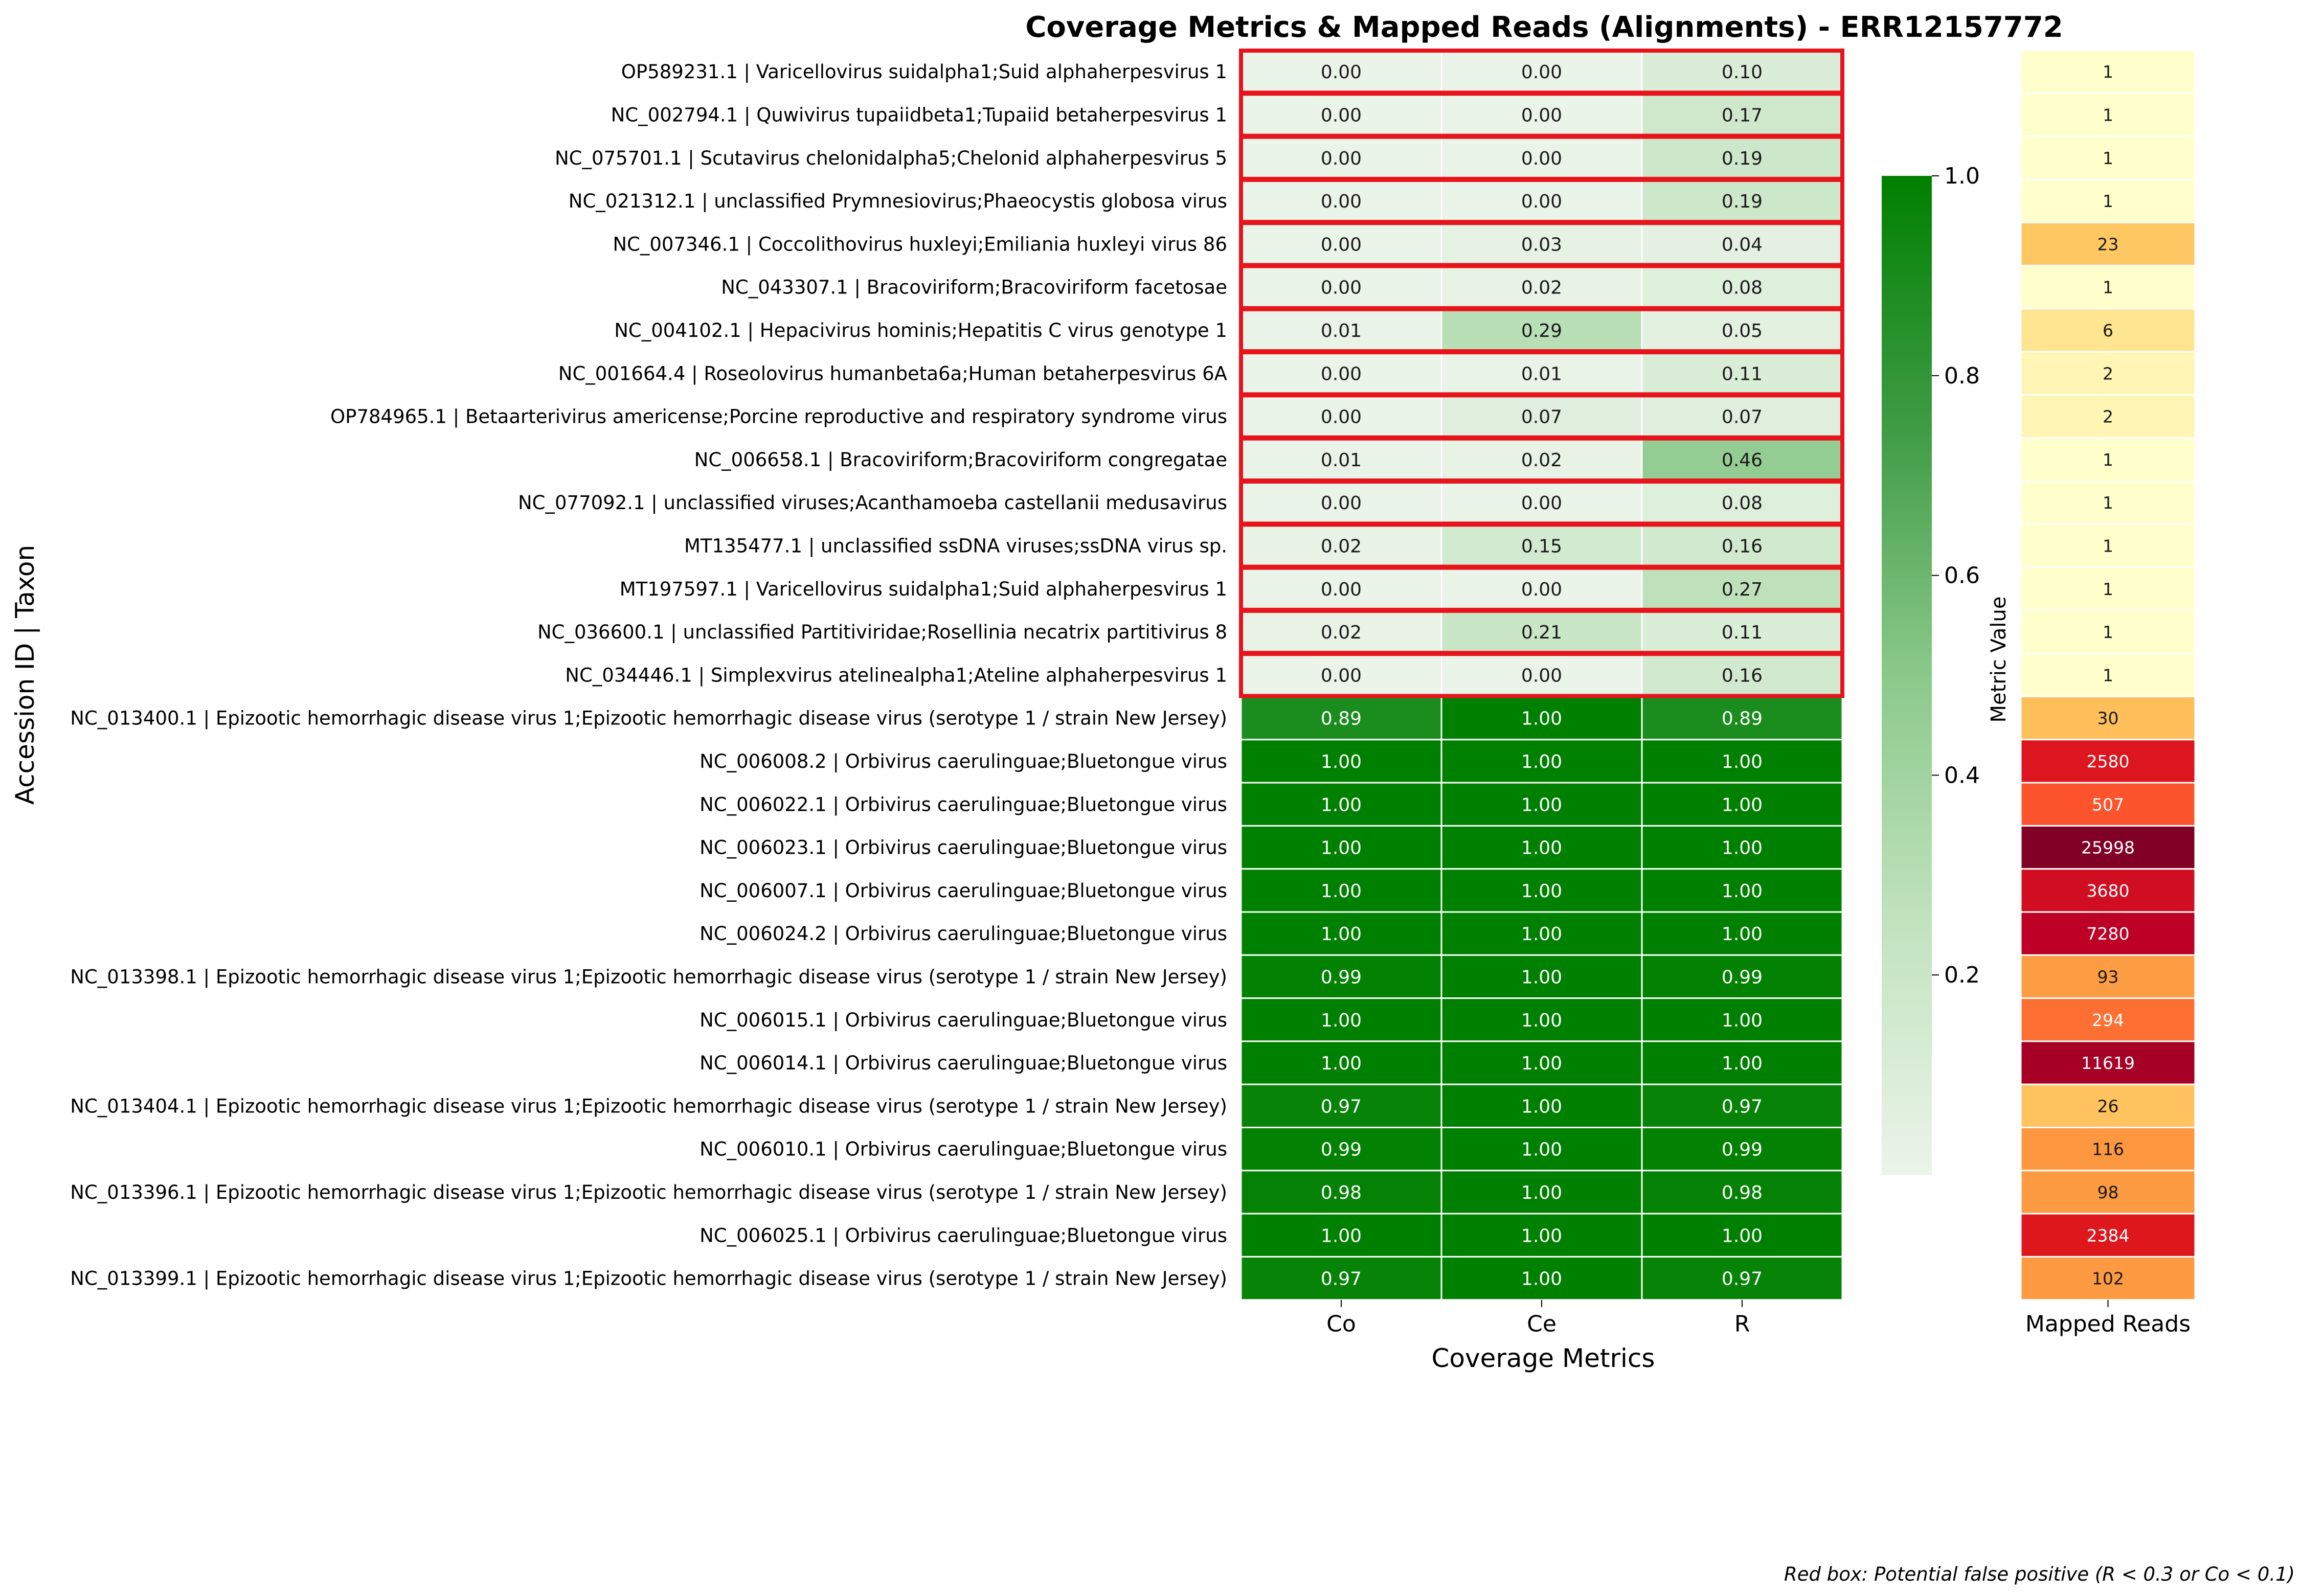  Describe the element at coordinates (1742, 331) in the screenshot. I see `metric-value-label: 0.05` at that location.